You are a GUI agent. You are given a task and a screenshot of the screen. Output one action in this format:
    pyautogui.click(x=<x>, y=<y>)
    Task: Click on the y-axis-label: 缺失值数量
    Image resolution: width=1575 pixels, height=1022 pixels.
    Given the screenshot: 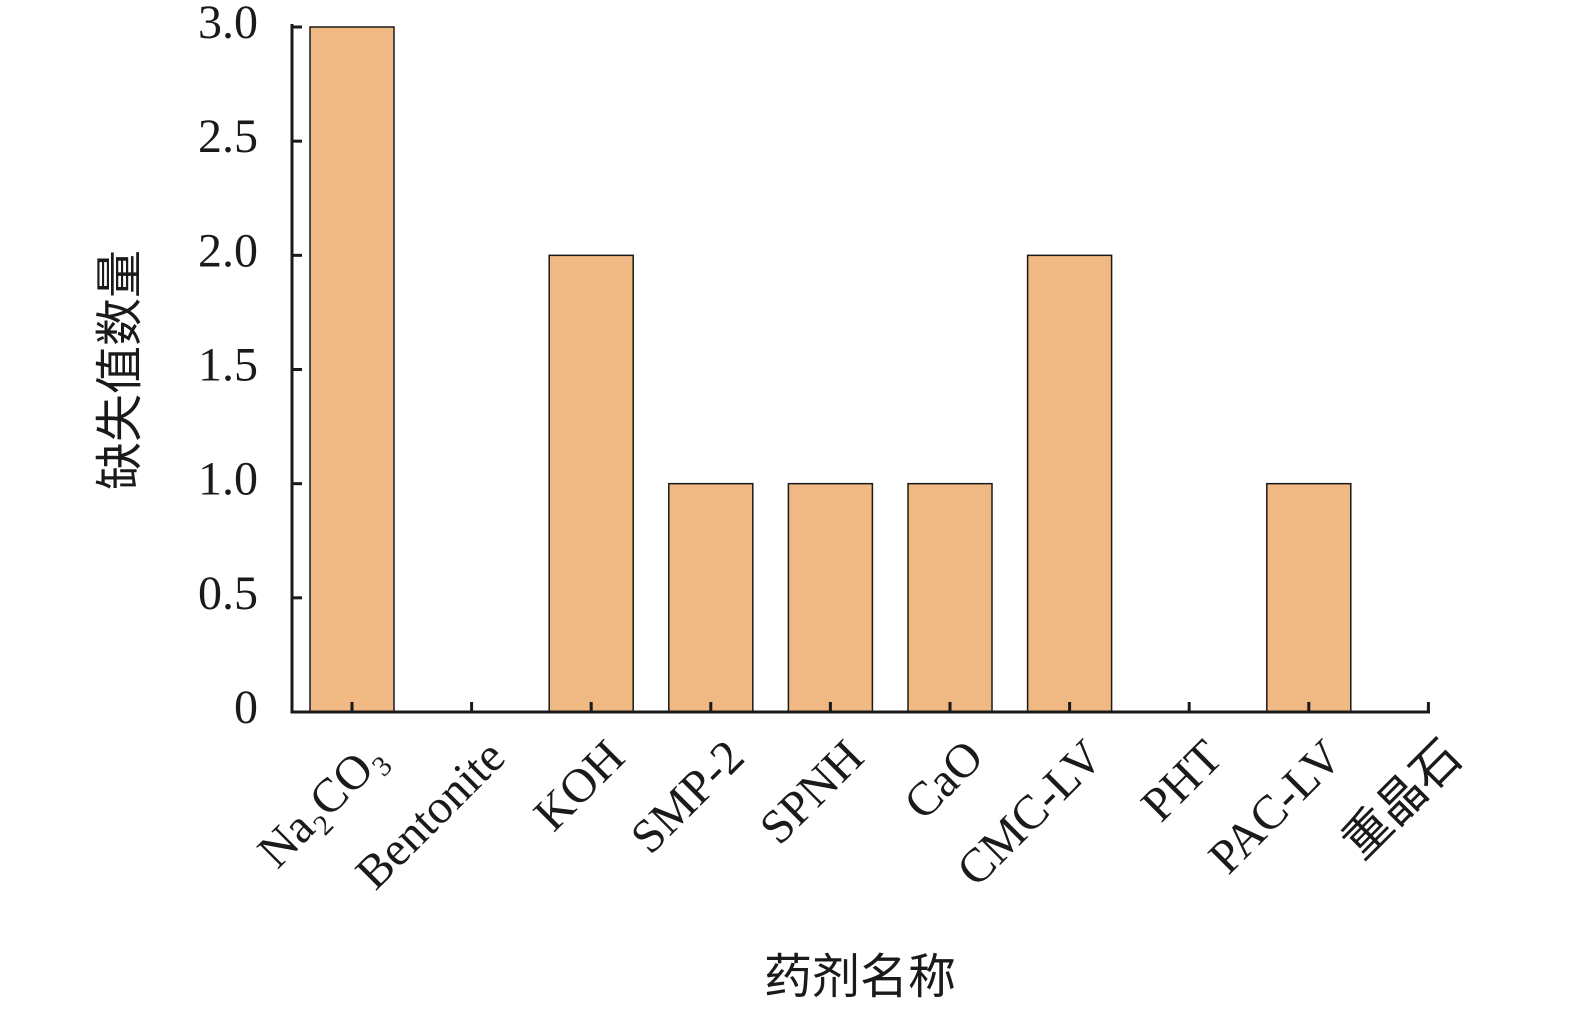 What is the action you would take?
    pyautogui.click(x=120, y=370)
    